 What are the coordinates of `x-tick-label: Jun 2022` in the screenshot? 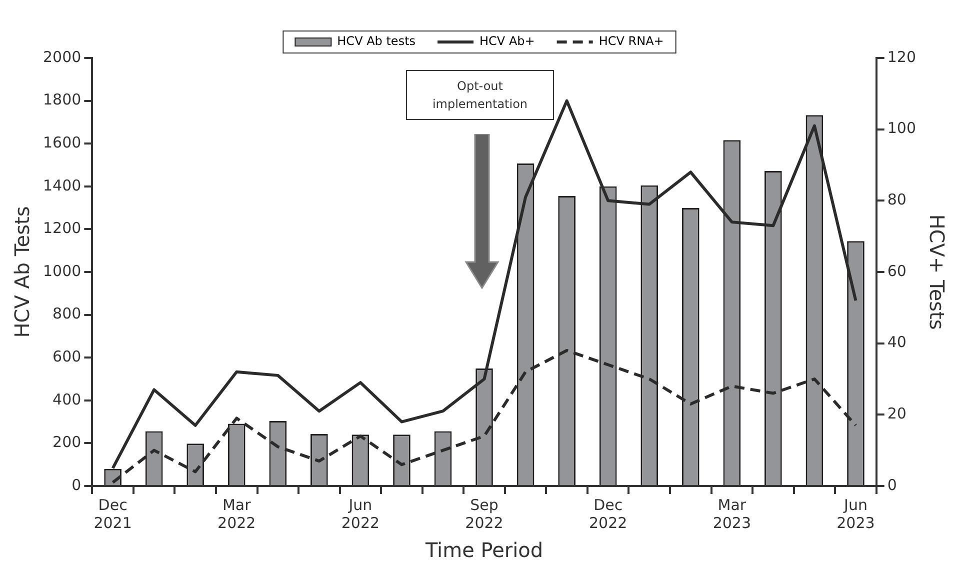 It's located at (360, 514).